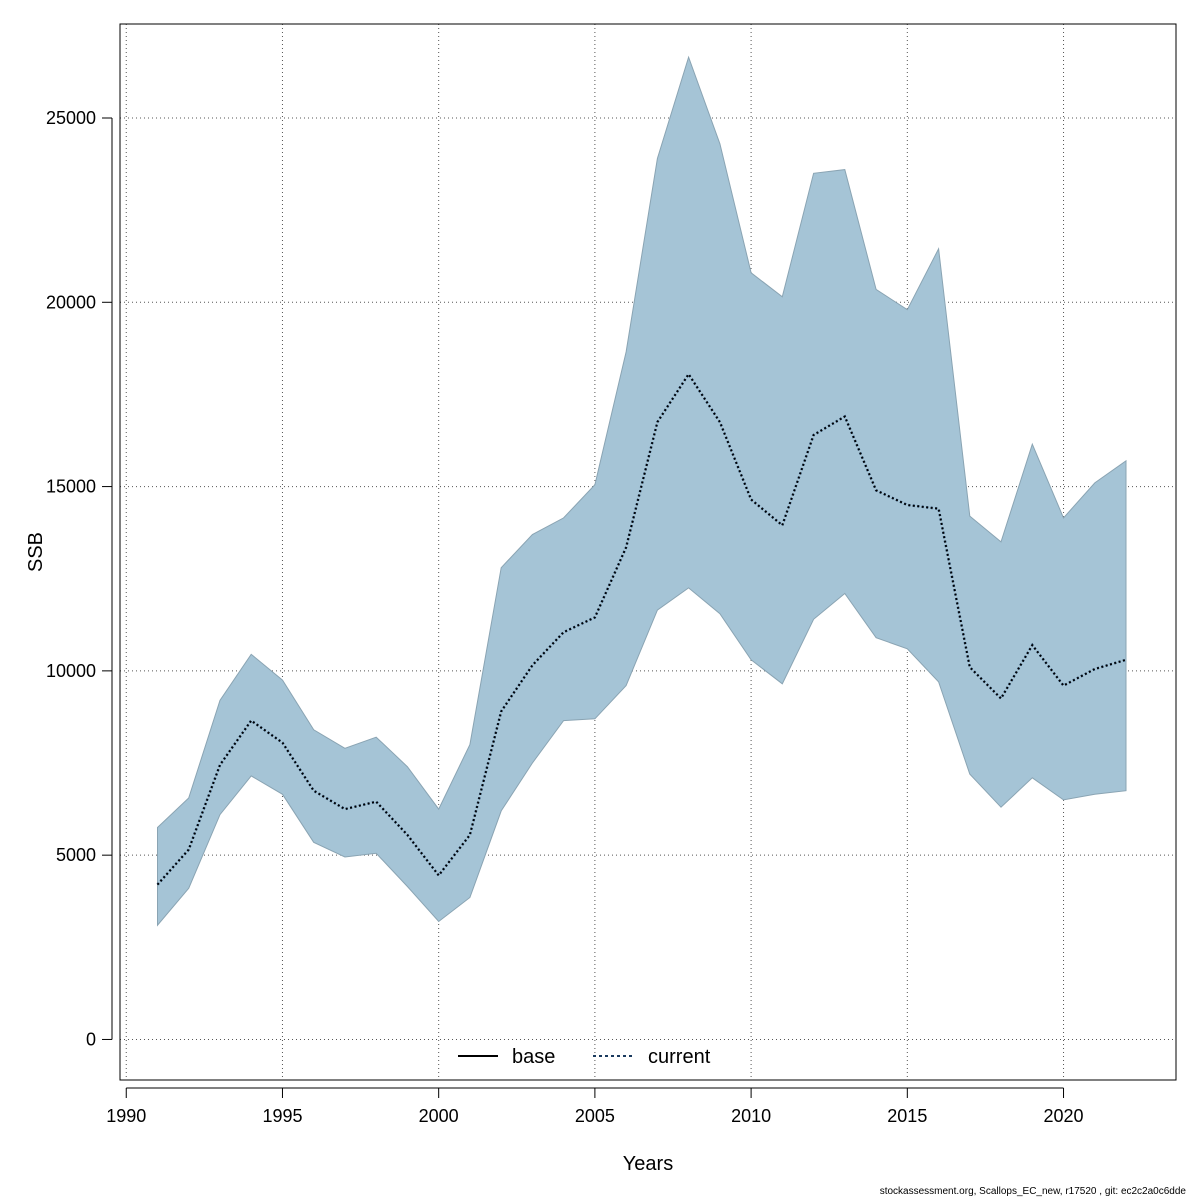  What do you see at coordinates (76, 855) in the screenshot?
I see `y-tick-label: 5000` at bounding box center [76, 855].